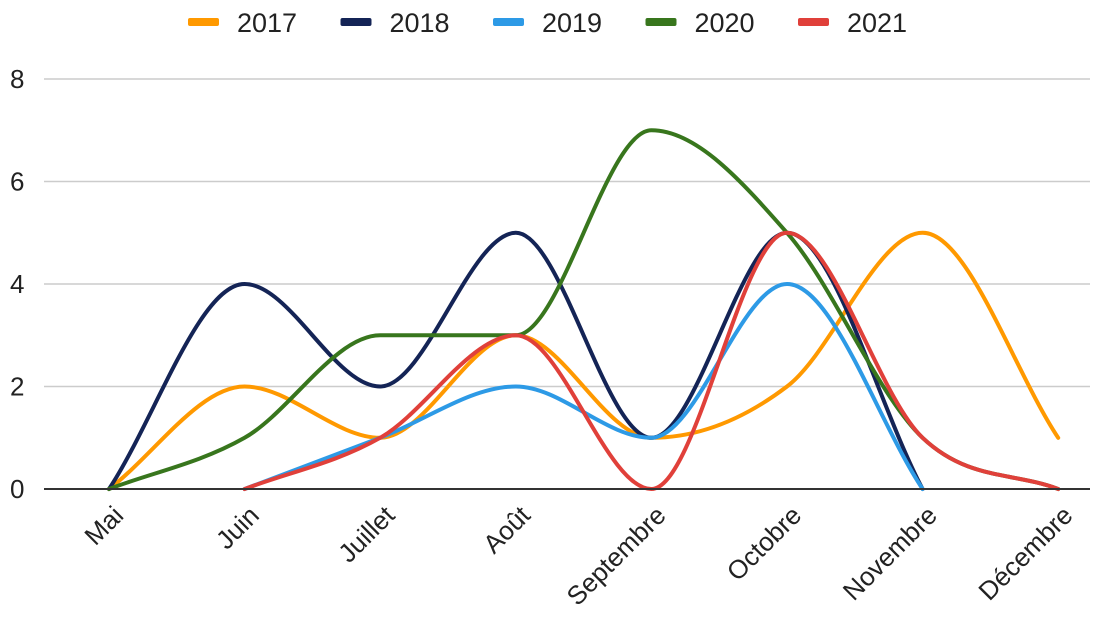 The image size is (1111, 619). Describe the element at coordinates (267, 23) in the screenshot. I see `legend-label: 2017` at that location.